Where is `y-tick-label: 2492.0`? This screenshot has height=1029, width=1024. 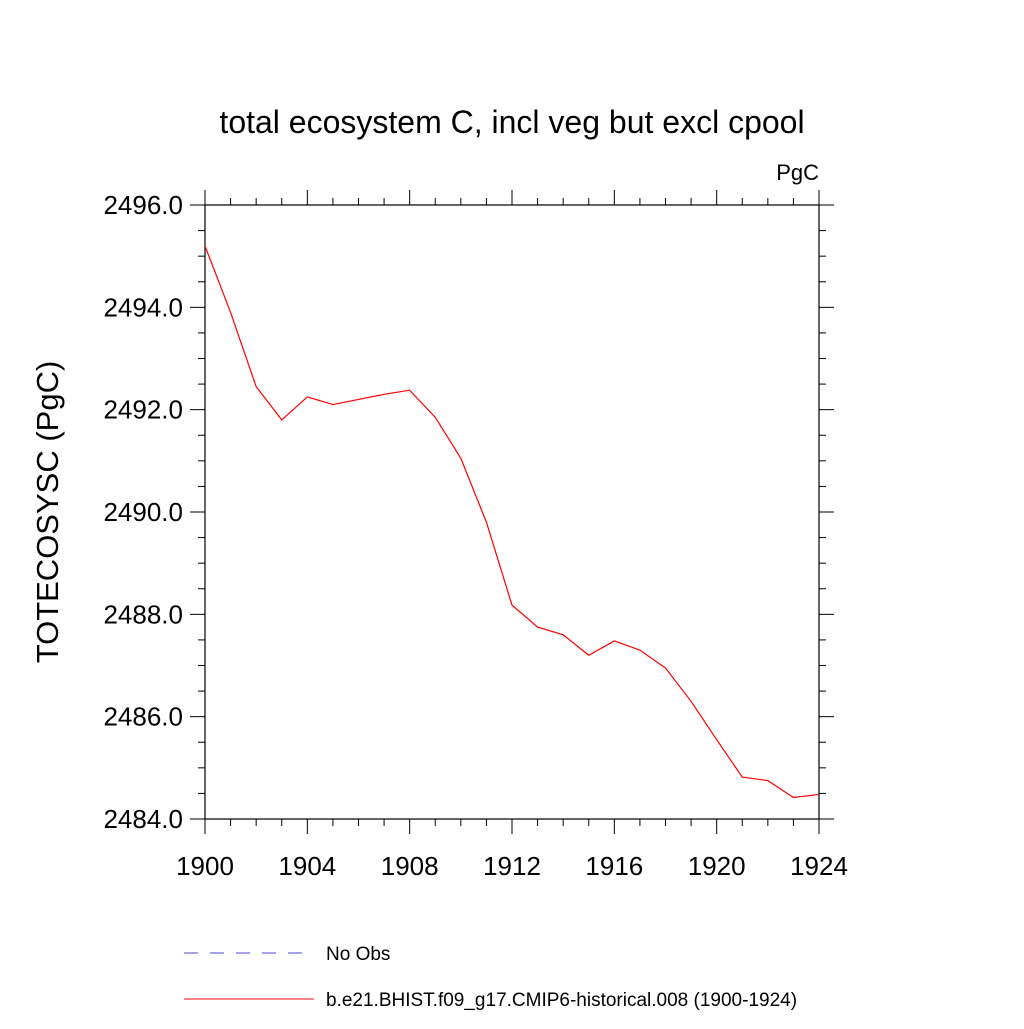
y-tick-label: 2492.0 is located at coordinates (143, 410).